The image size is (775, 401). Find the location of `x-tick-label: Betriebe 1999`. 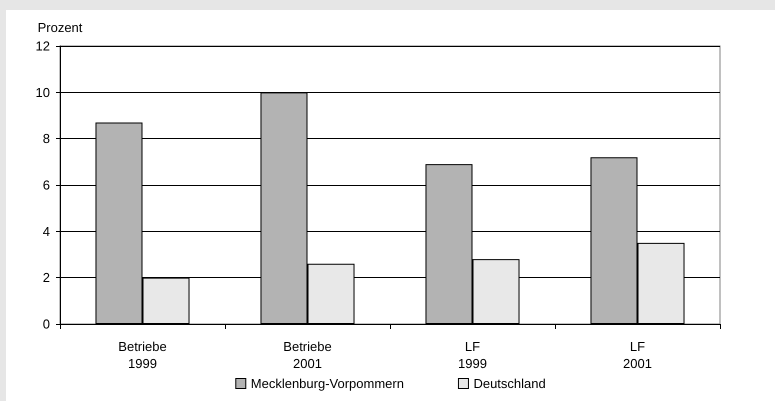

x-tick-label: Betriebe 1999 is located at coordinates (142, 355).